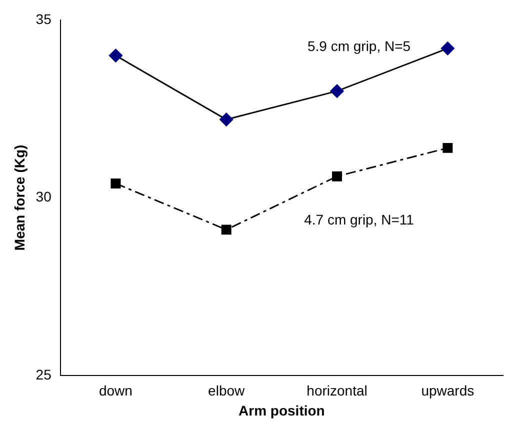 The height and width of the screenshot is (428, 531). I want to click on y-axis-title: Mean force (Kg), so click(19, 197).